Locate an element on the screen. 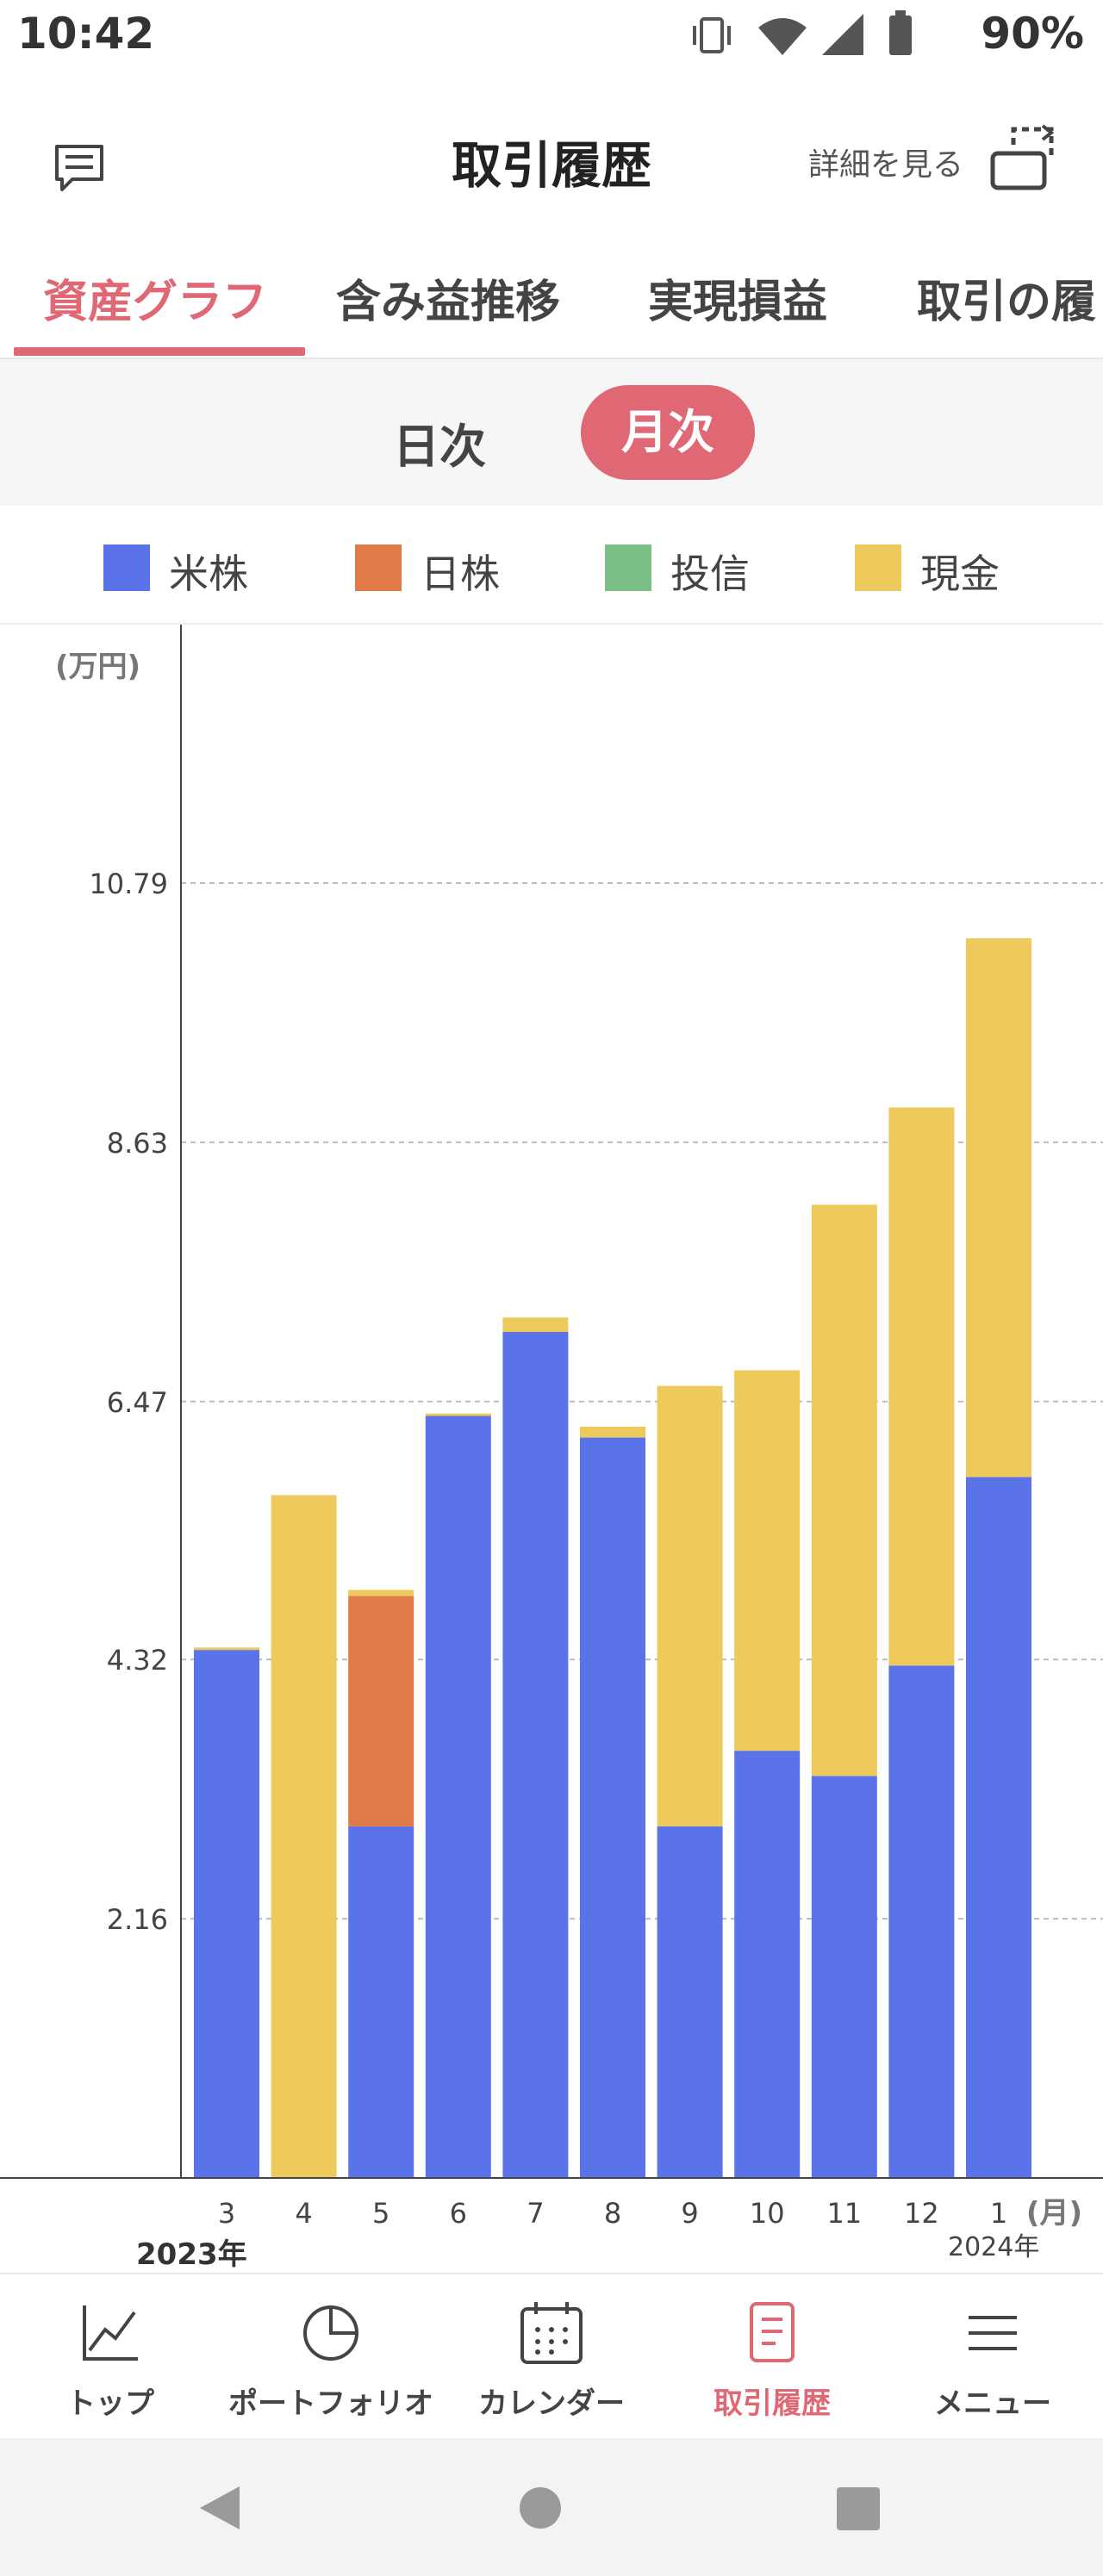 This screenshot has width=1103, height=2576. legend-label: 日株 is located at coordinates (460, 574).